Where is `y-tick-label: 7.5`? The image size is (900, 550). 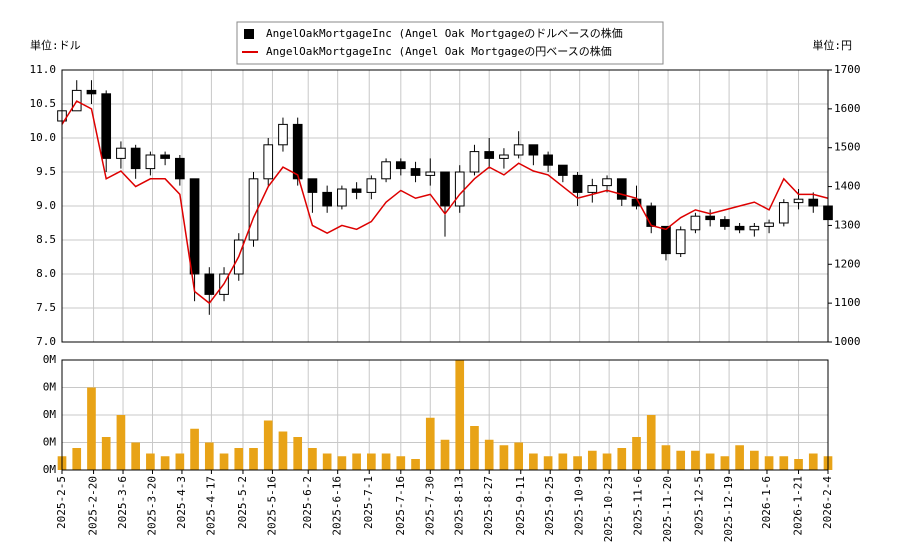 y-tick-label: 7.5 is located at coordinates (46, 307).